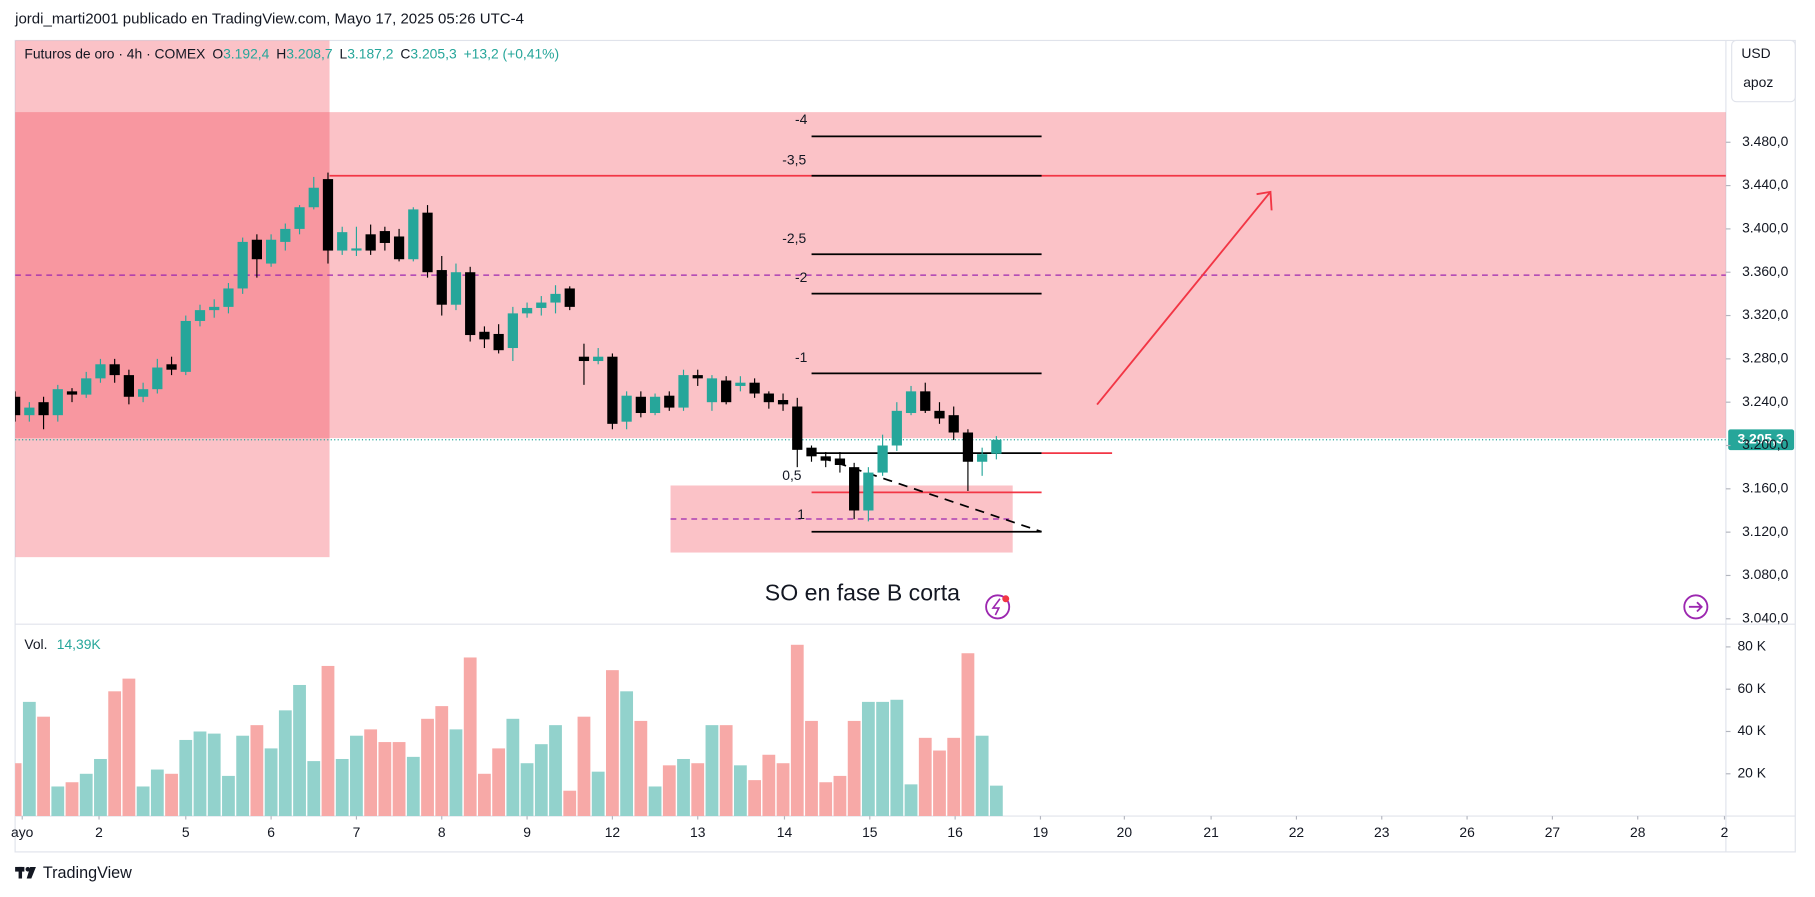  Describe the element at coordinates (1184, 298) in the screenshot. I see `arrow` at that location.